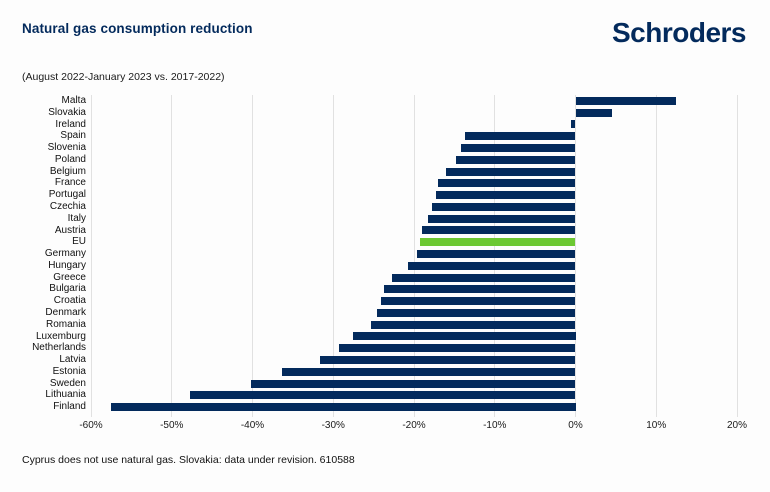 Image resolution: width=770 pixels, height=492 pixels. Describe the element at coordinates (499, 230) in the screenshot. I see `bar-austria` at that location.